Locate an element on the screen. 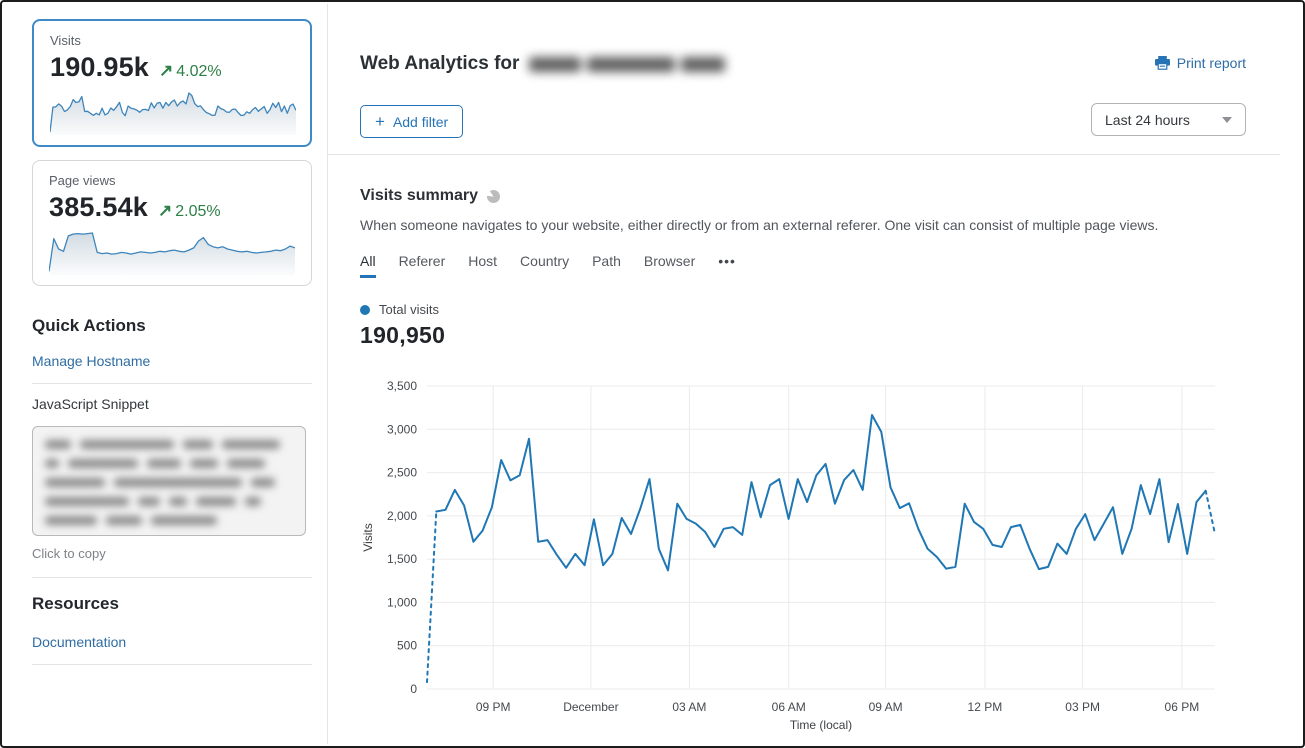 This screenshot has width=1305, height=748. visits-card-delta: ↗ 4.02% is located at coordinates (190, 70).